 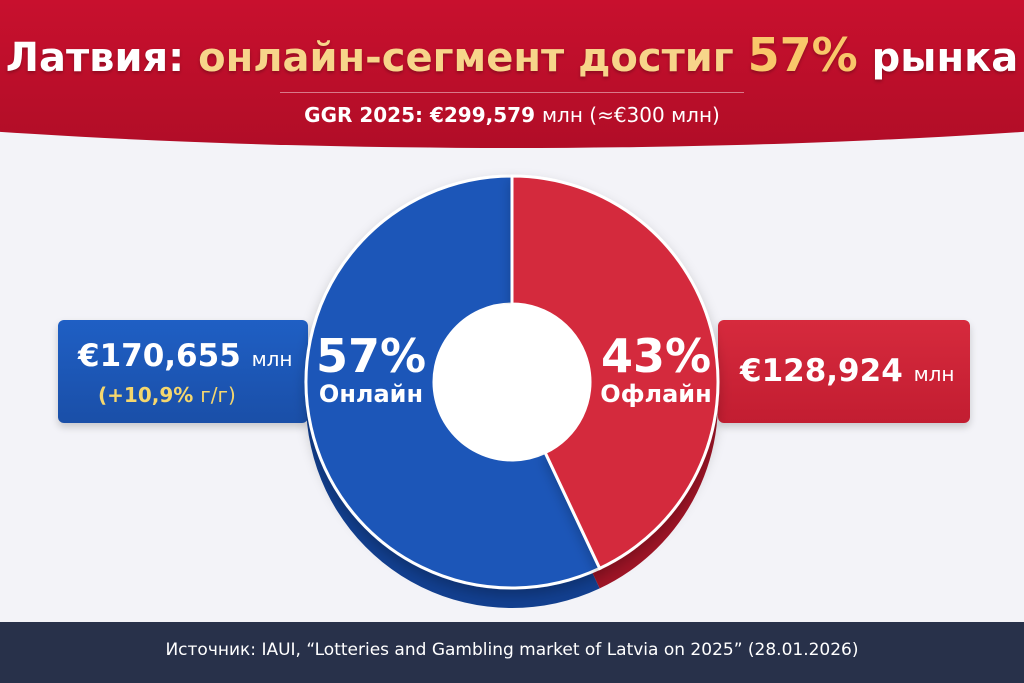 I want to click on online-amount-value: €170,655, so click(x=159, y=356).